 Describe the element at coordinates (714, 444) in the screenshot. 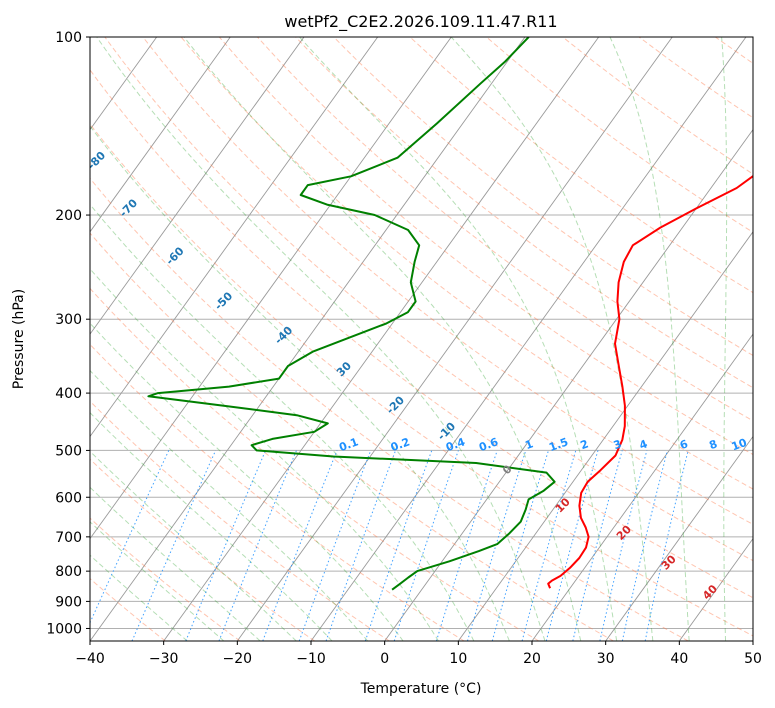

I see `mixing-ratio-label: 8` at that location.